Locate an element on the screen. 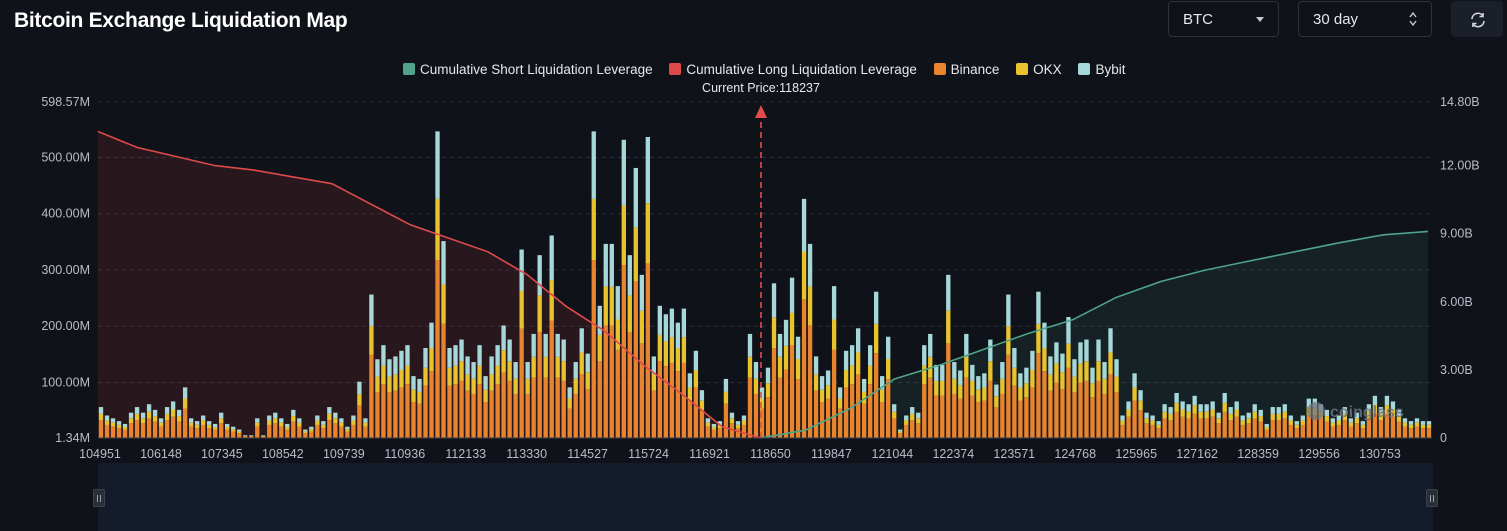 The image size is (1507, 531). current-price-label: Current Price:118237 is located at coordinates (761, 88).